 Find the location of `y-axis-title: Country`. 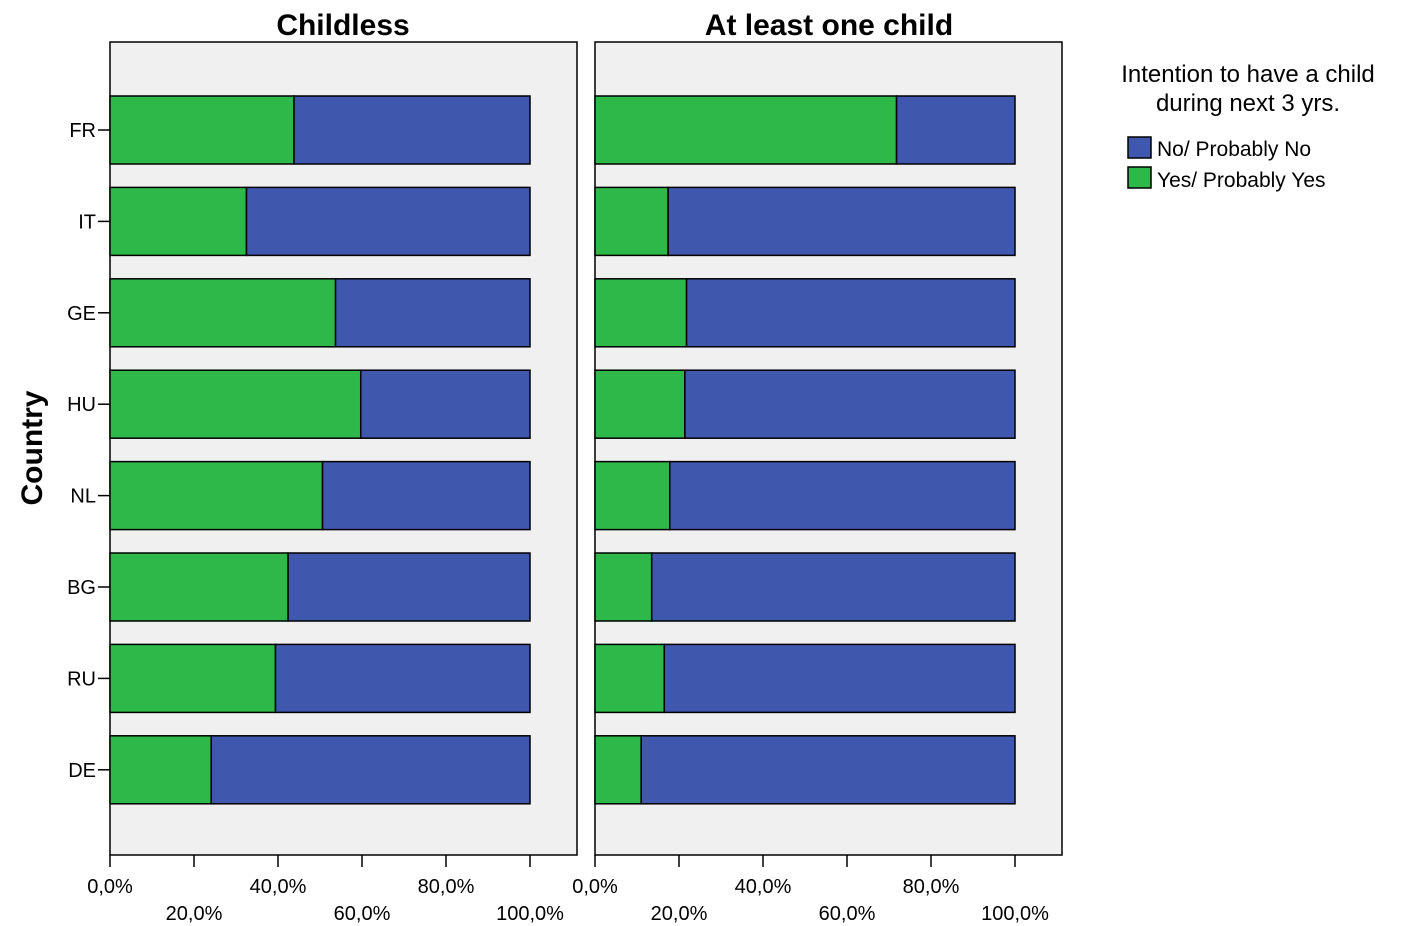

y-axis-title: Country is located at coordinates (32, 447).